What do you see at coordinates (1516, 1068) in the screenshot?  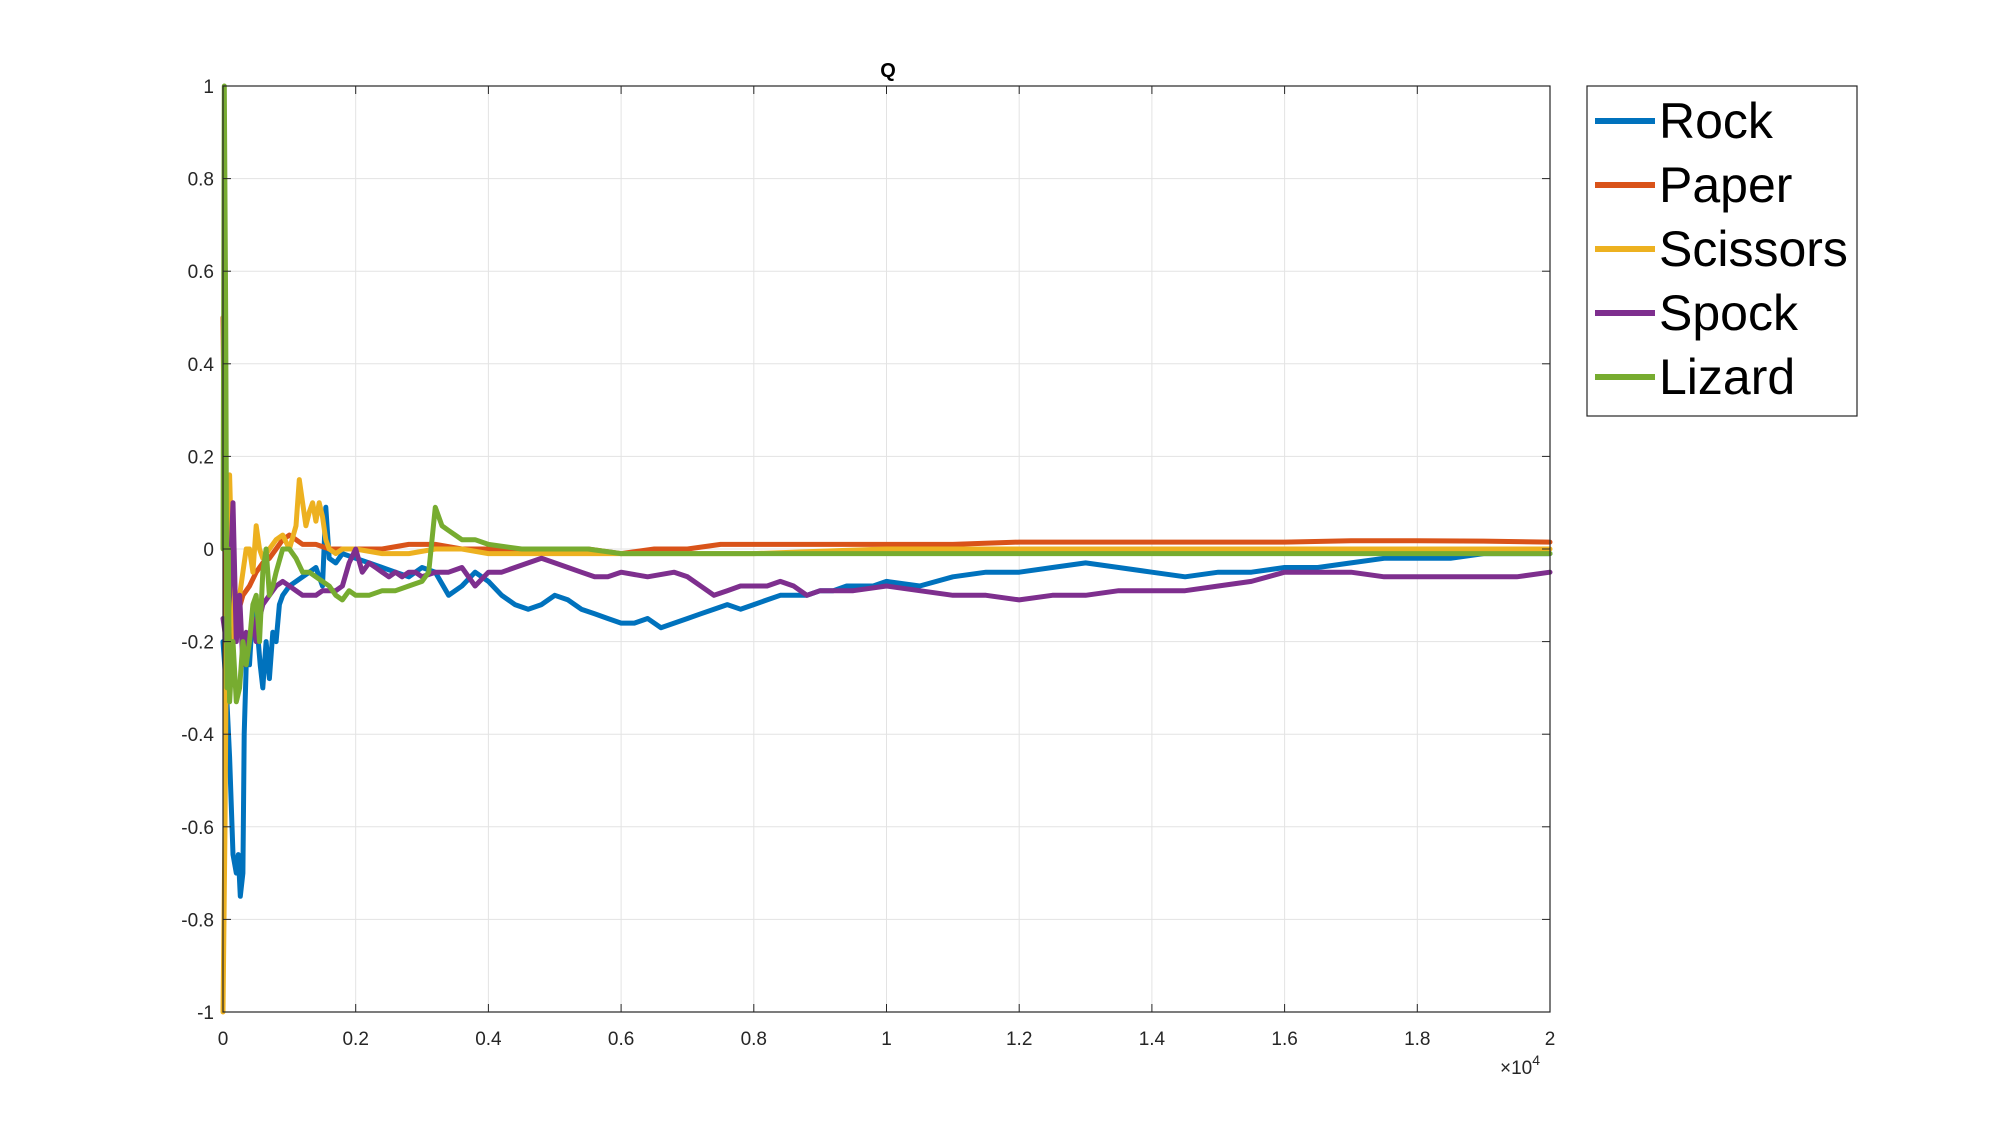 I see `x-exponent-base: ×10` at bounding box center [1516, 1068].